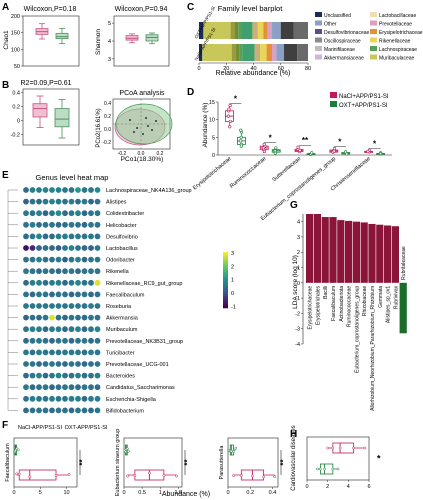 The width and height of the screenshot is (423, 500). Describe the element at coordinates (334, 148) in the screenshot. I see `dot-nacl-point` at that location.